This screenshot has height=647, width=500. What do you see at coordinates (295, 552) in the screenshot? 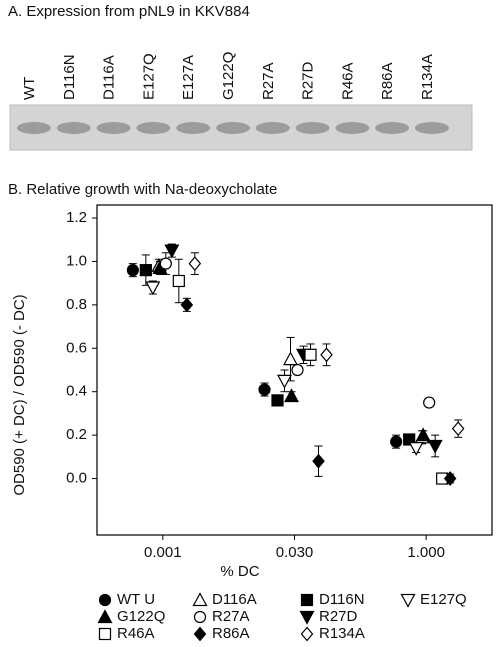
I see `x-tick-label: 0.030` at bounding box center [295, 552].